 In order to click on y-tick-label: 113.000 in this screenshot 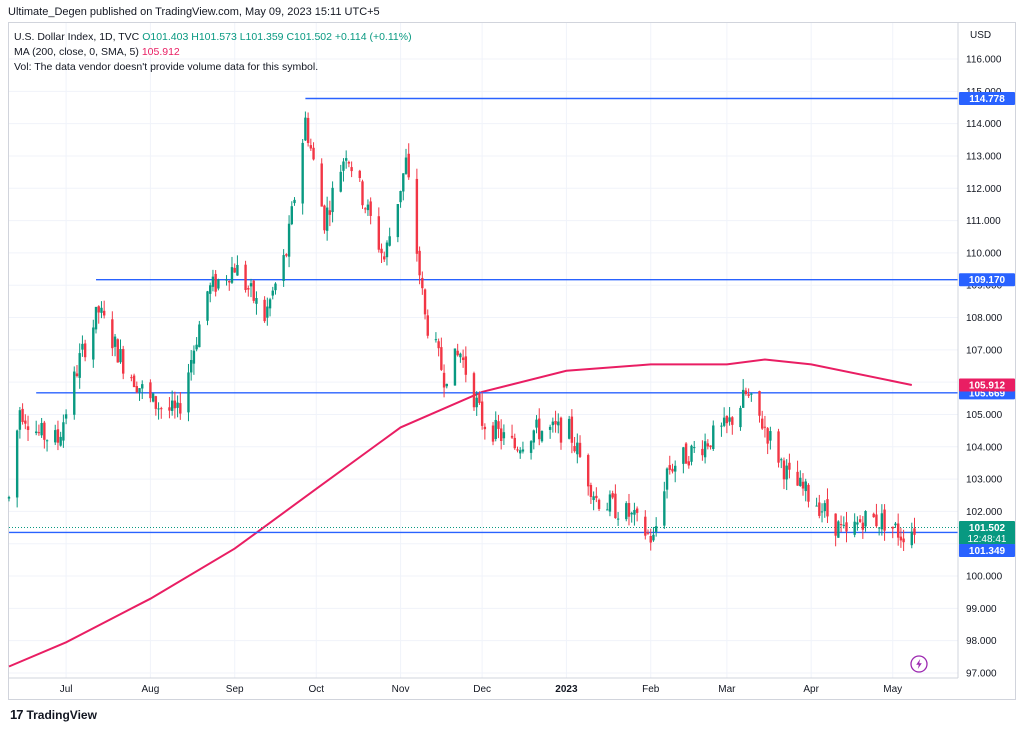, I will do `click(984, 156)`.